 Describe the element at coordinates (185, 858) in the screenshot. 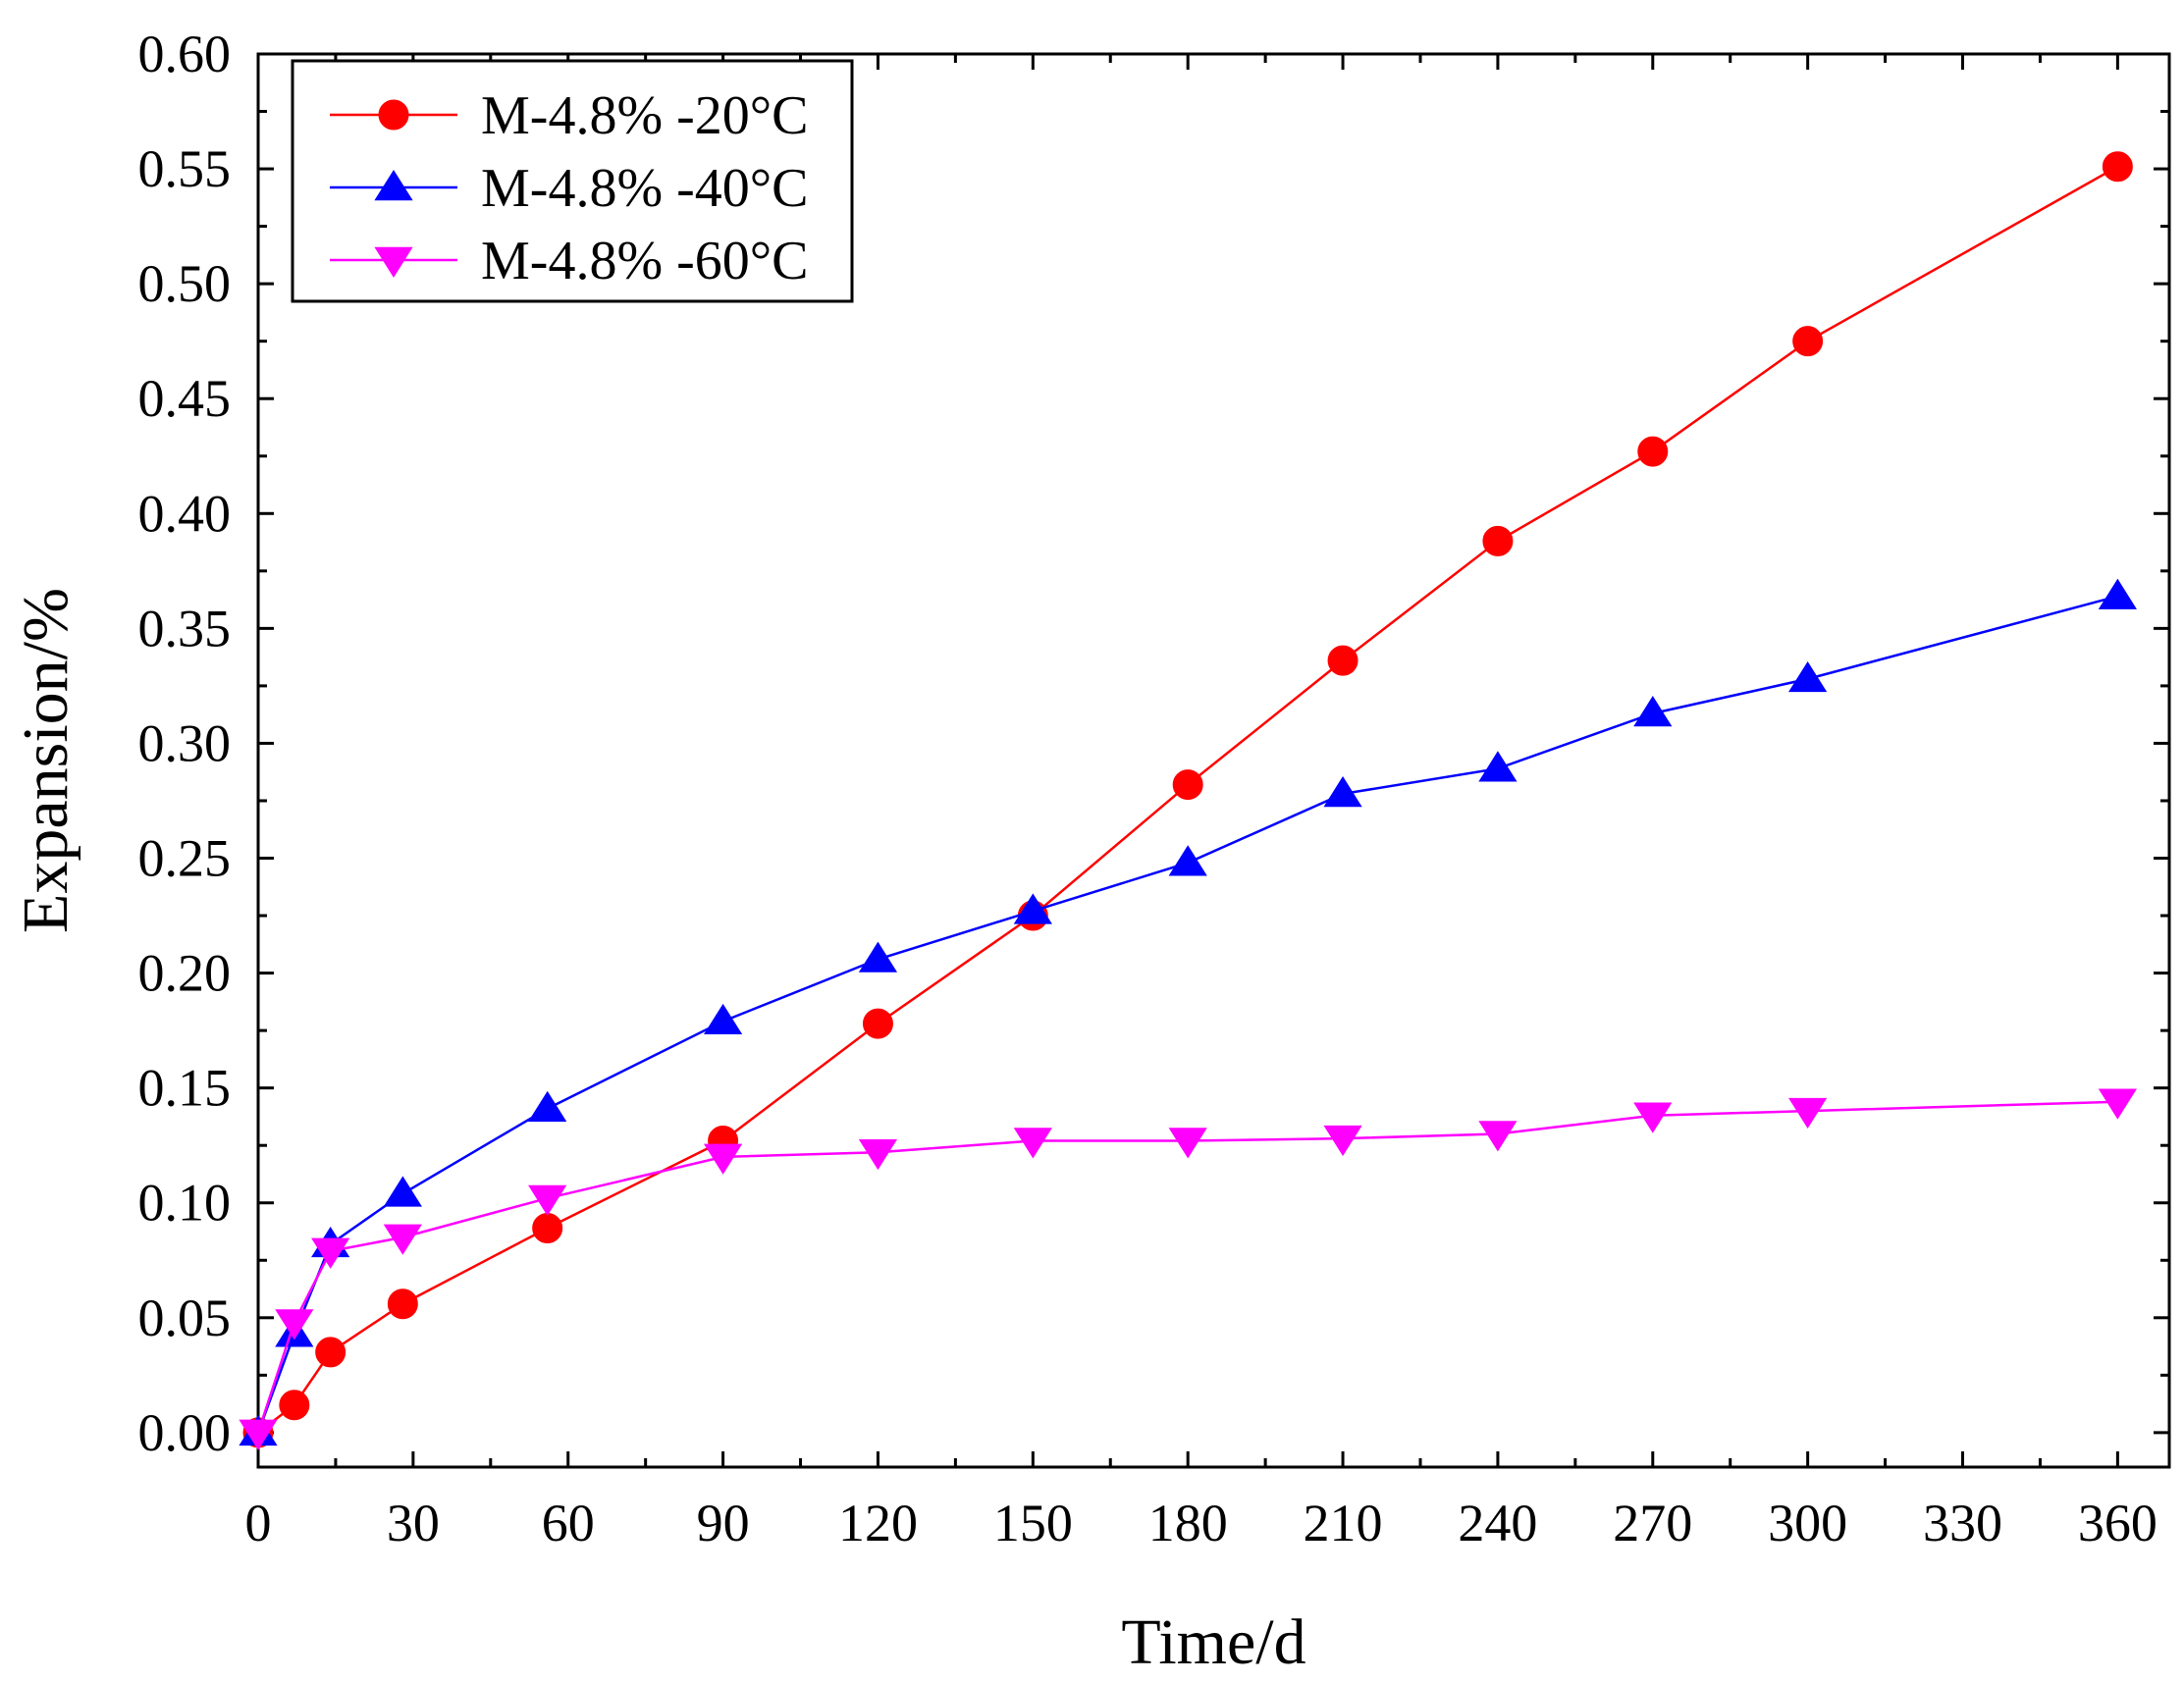

I see `y-tick-label: 0.25` at that location.